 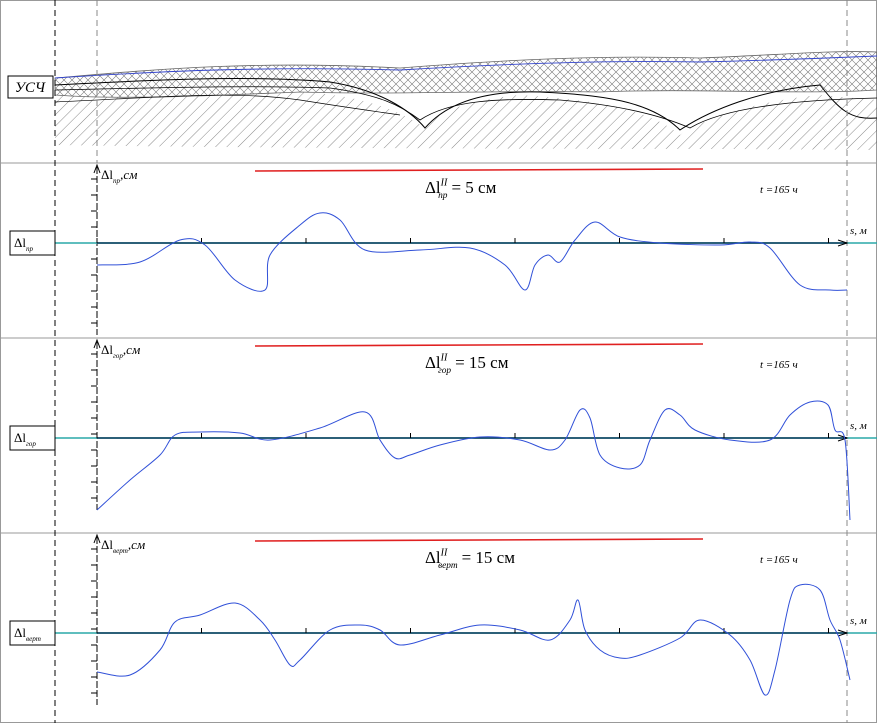 I want to click on limit-label: ΔlII пр = 5 см, so click(x=461, y=189).